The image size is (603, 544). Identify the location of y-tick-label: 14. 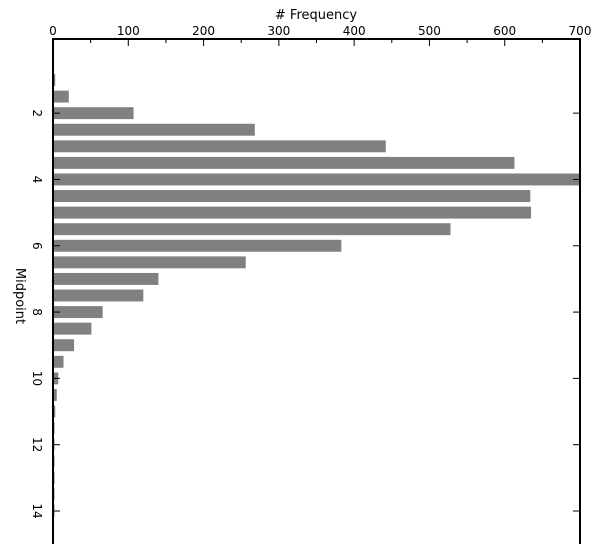
(37, 510).